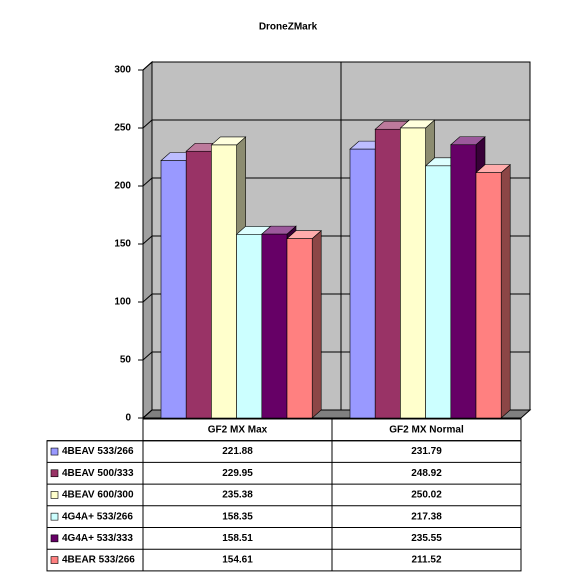  What do you see at coordinates (98, 451) in the screenshot?
I see `legend-label: 4BEAV 533/266` at bounding box center [98, 451].